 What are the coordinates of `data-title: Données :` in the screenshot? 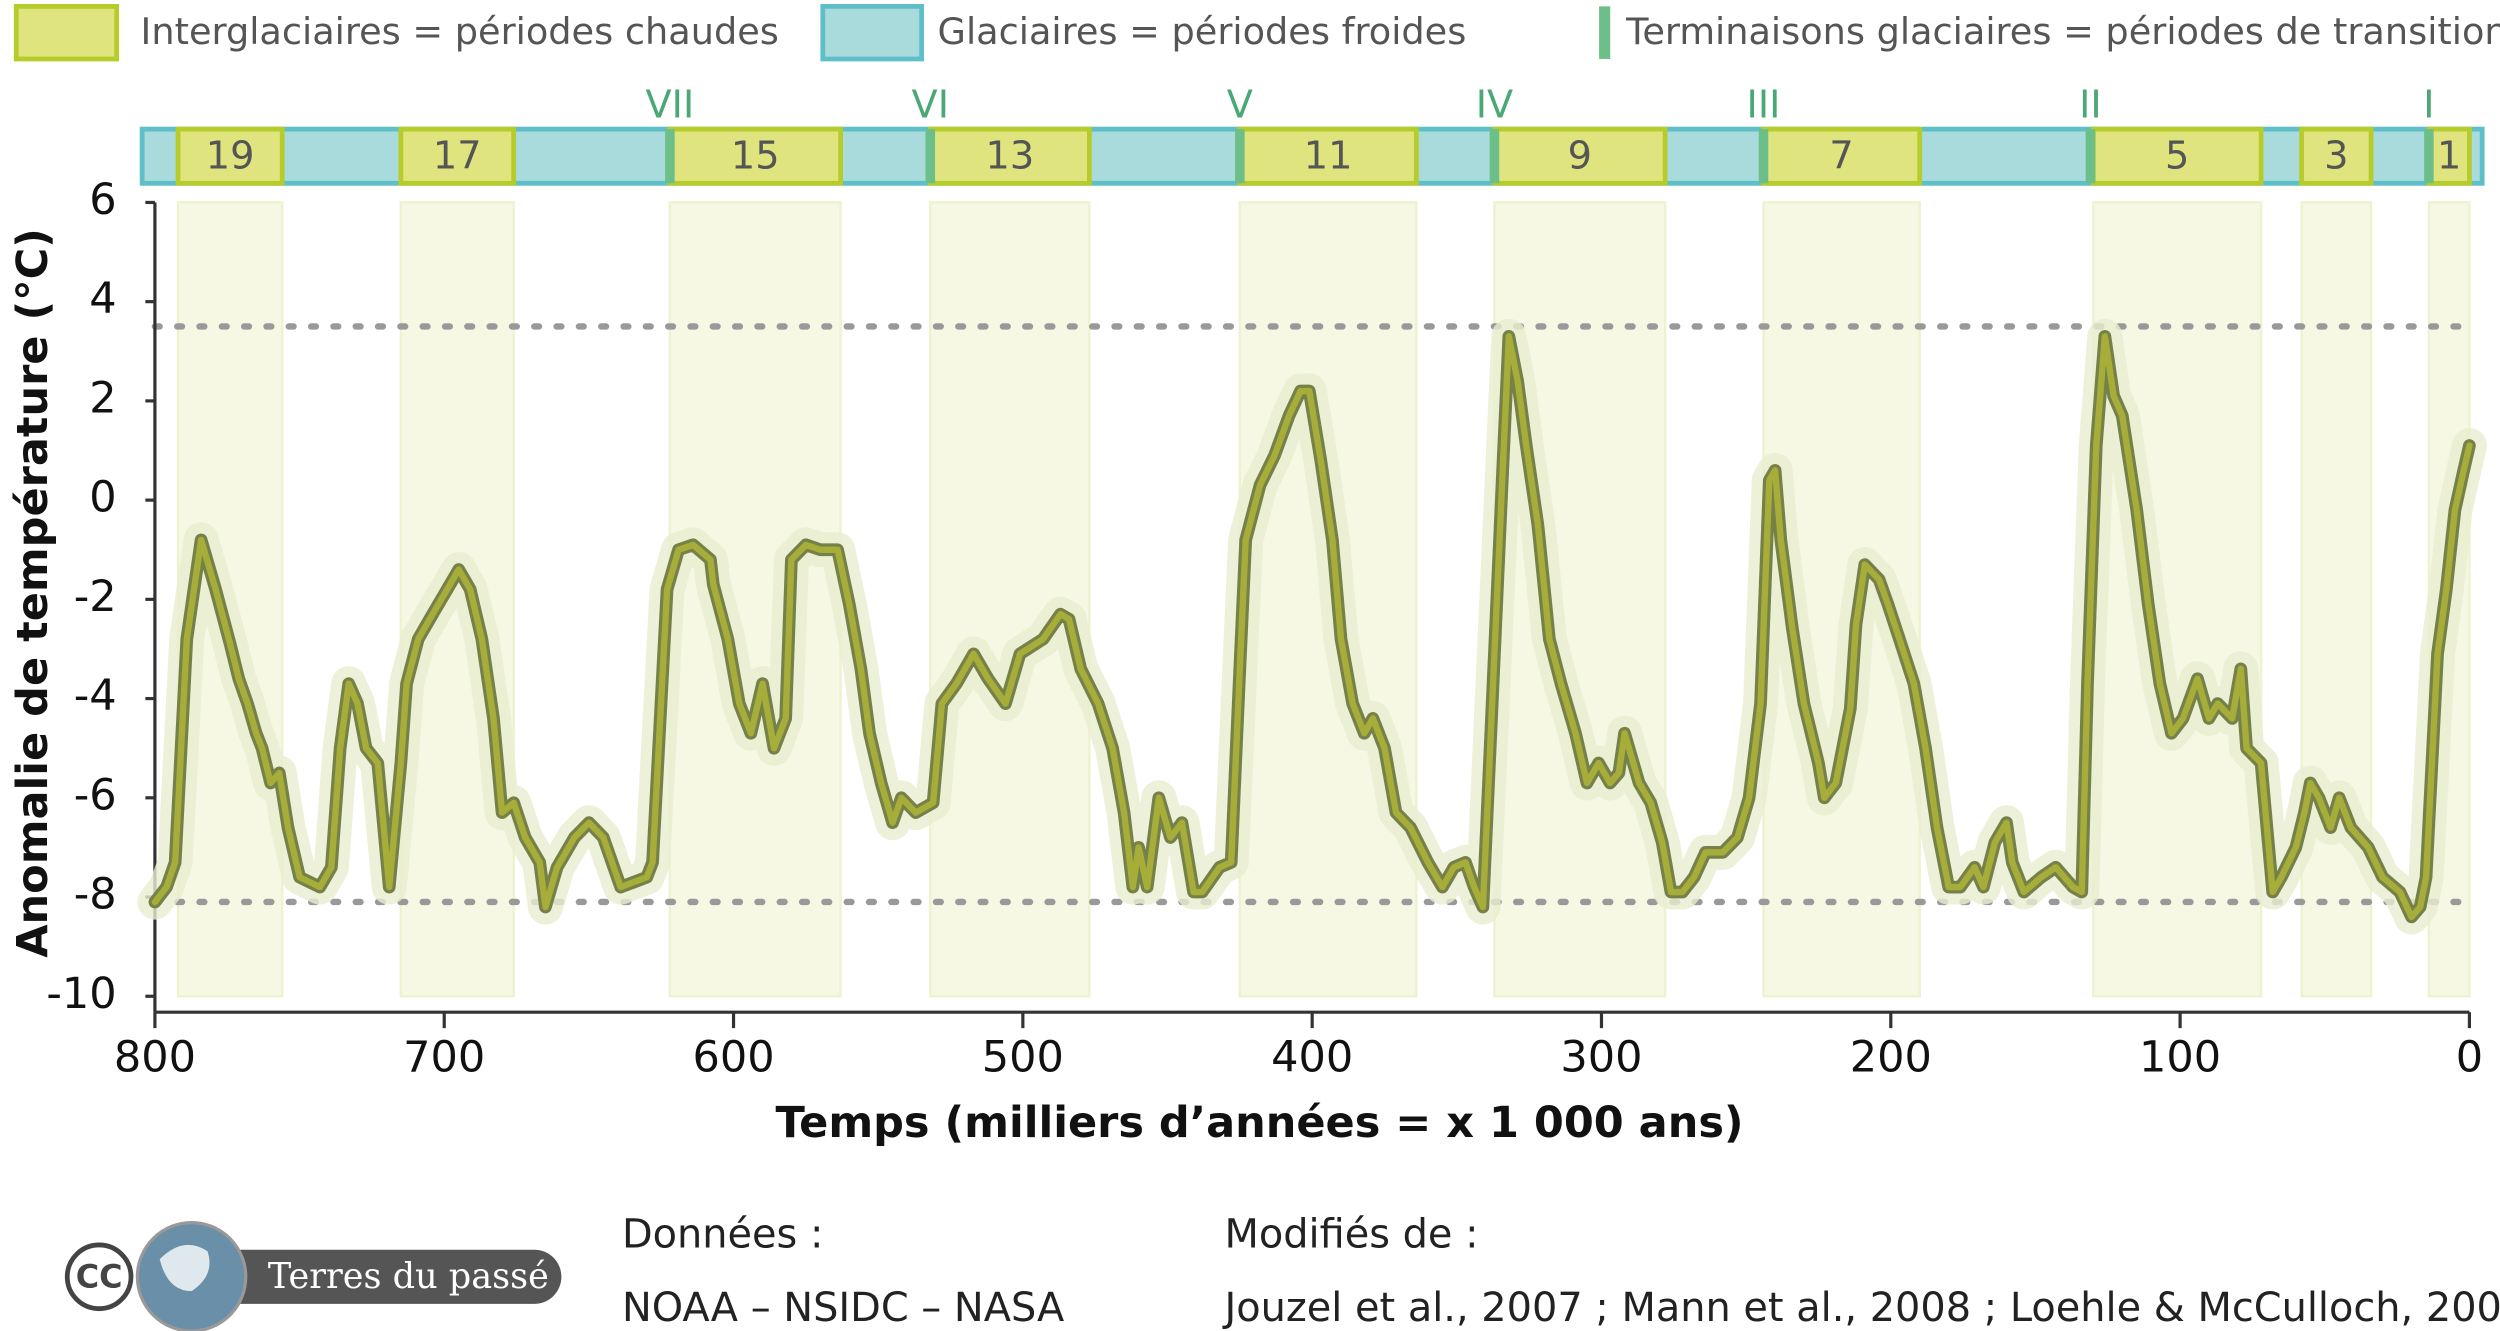 It's located at (722, 1234).